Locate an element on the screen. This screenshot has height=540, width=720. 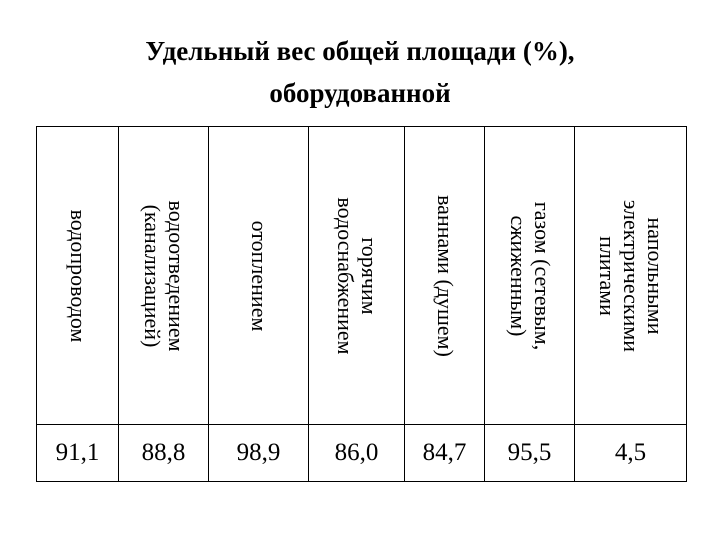
header-text: ваннами (душем) is located at coordinates (445, 275).